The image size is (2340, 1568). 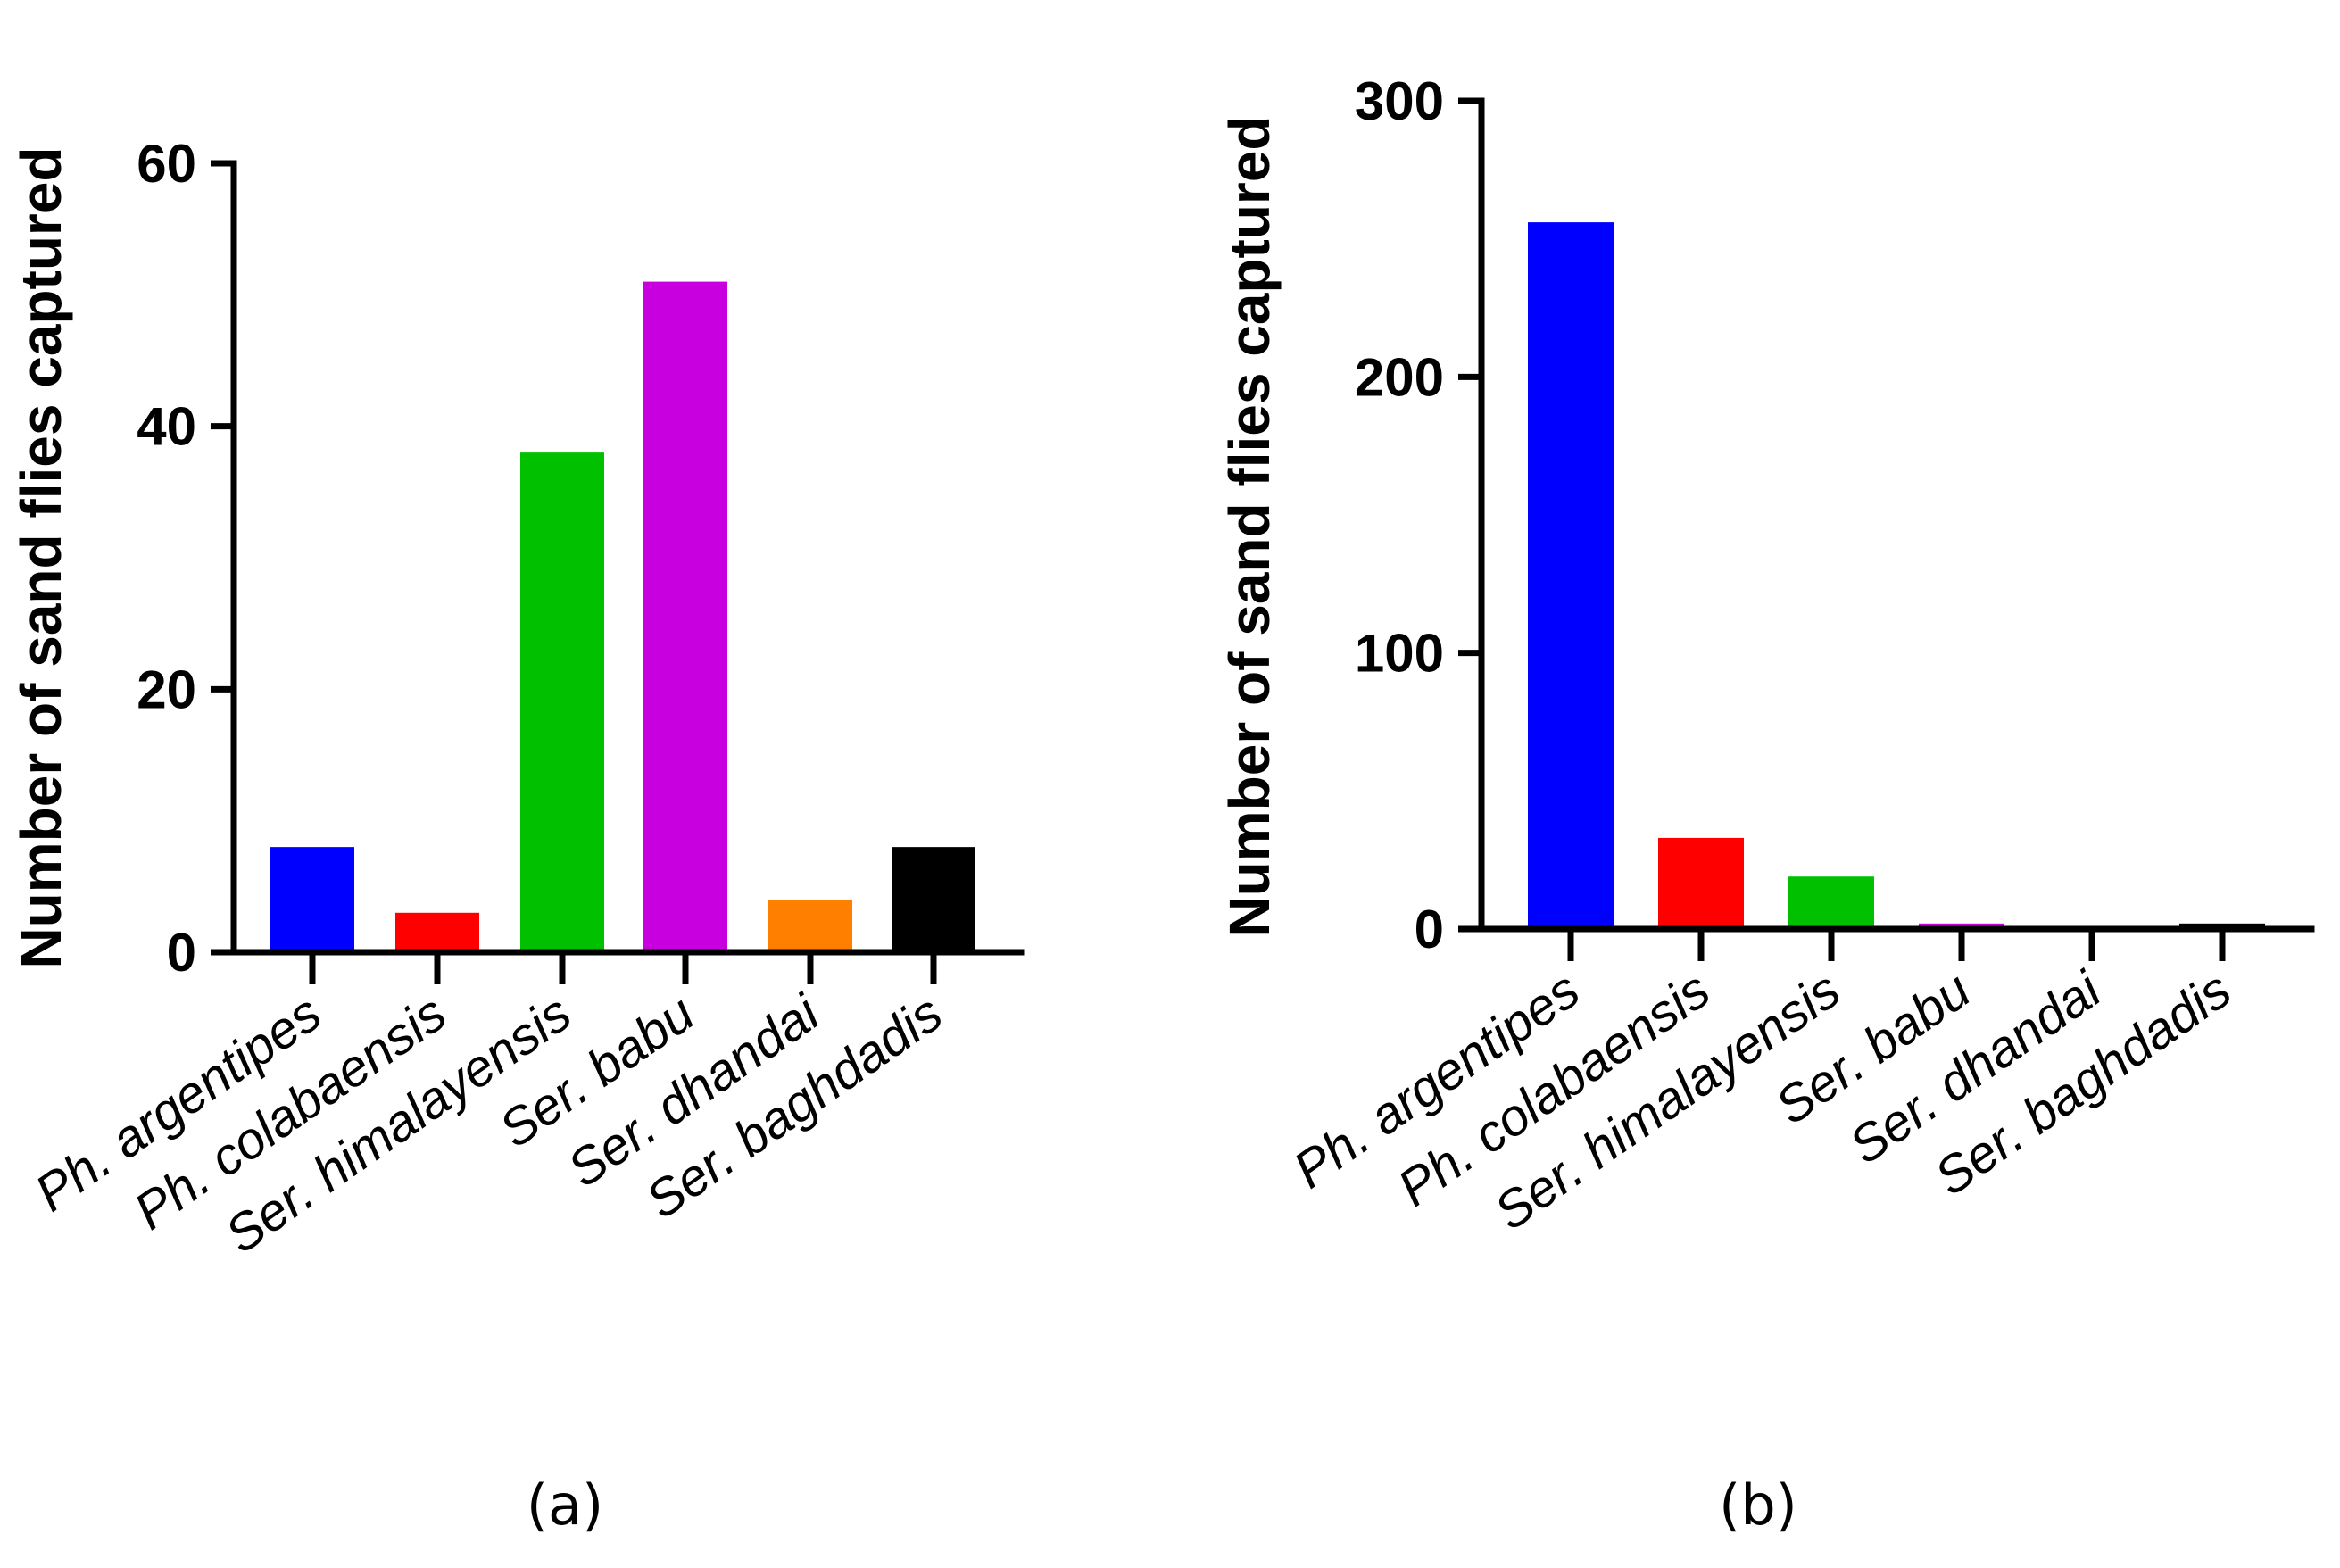 What do you see at coordinates (167, 427) in the screenshot?
I see `y-tick-label-a-3: 40` at bounding box center [167, 427].